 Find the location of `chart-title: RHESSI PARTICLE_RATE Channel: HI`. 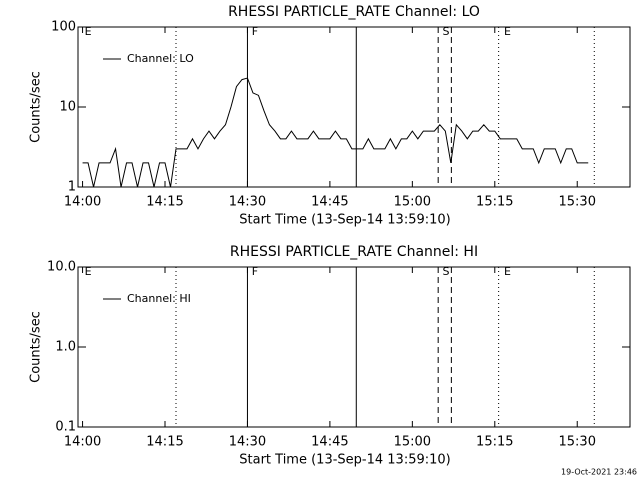

chart-title: RHESSI PARTICLE_RATE Channel: HI is located at coordinates (354, 252).